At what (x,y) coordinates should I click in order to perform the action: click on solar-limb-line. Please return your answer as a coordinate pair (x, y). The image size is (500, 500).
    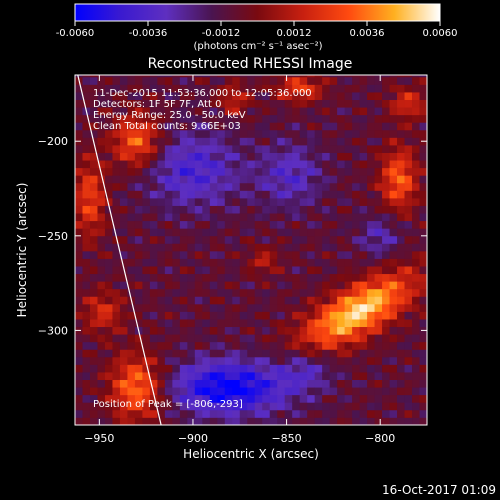
    Looking at the image, I should click on (119, 250).